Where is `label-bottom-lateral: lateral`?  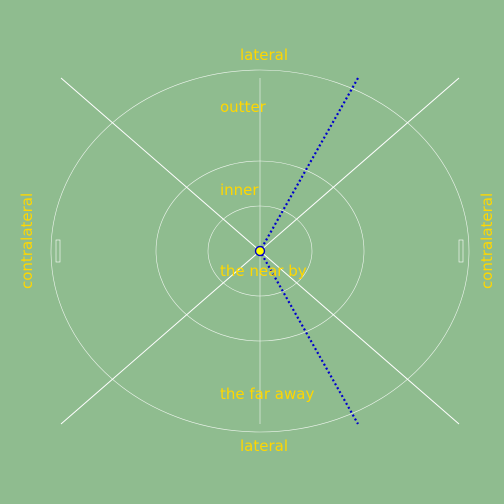 label-bottom-lateral: lateral is located at coordinates (264, 446).